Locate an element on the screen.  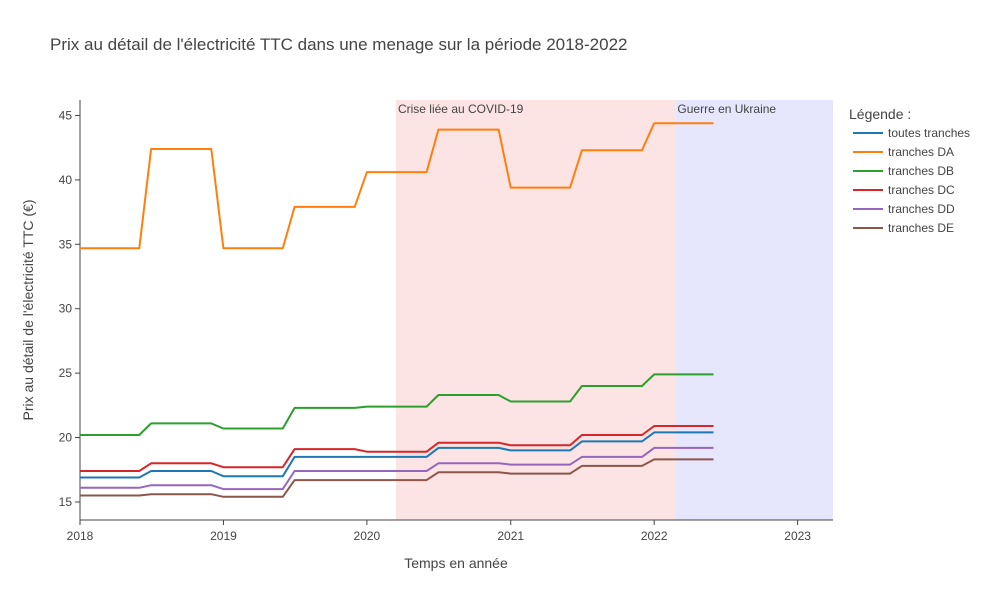
x-tick-label: 2020 is located at coordinates (367, 536).